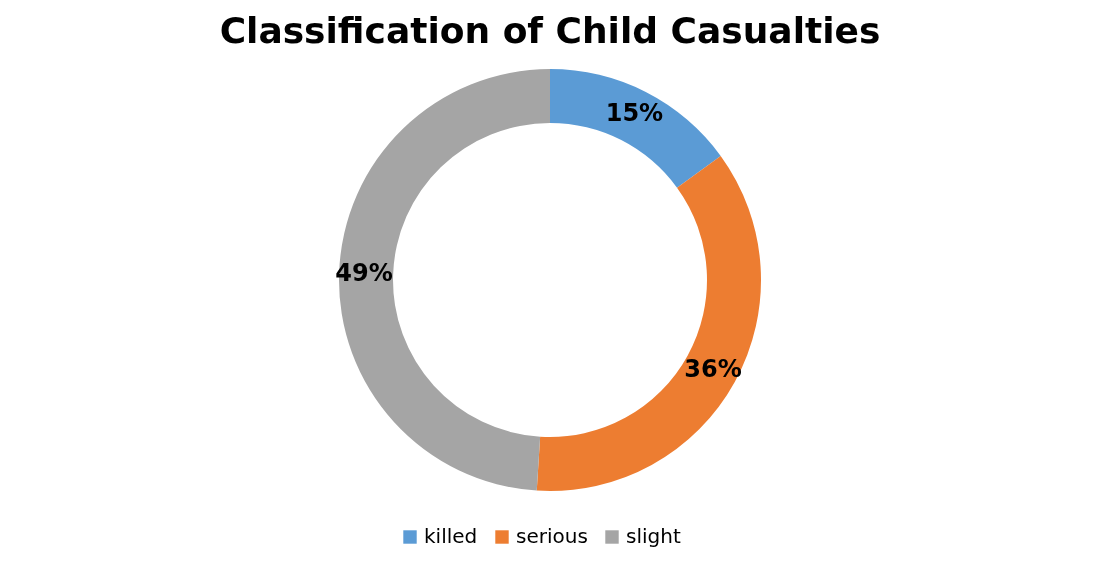 The height and width of the screenshot is (579, 1118). What do you see at coordinates (364, 273) in the screenshot?
I see `data-label: 49%` at bounding box center [364, 273].